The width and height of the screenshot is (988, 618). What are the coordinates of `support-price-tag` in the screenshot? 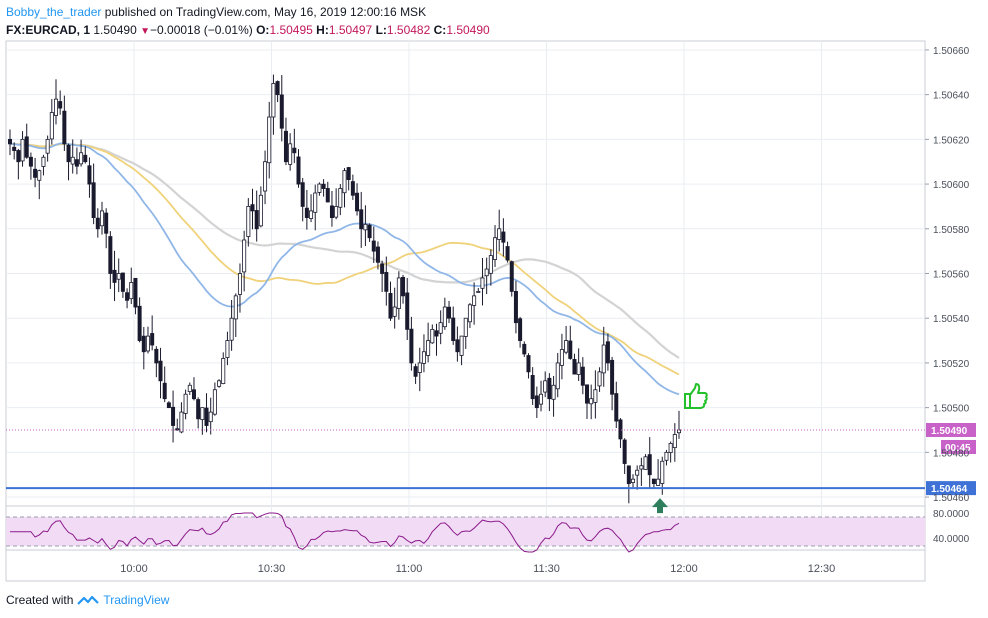 It's located at (951, 488).